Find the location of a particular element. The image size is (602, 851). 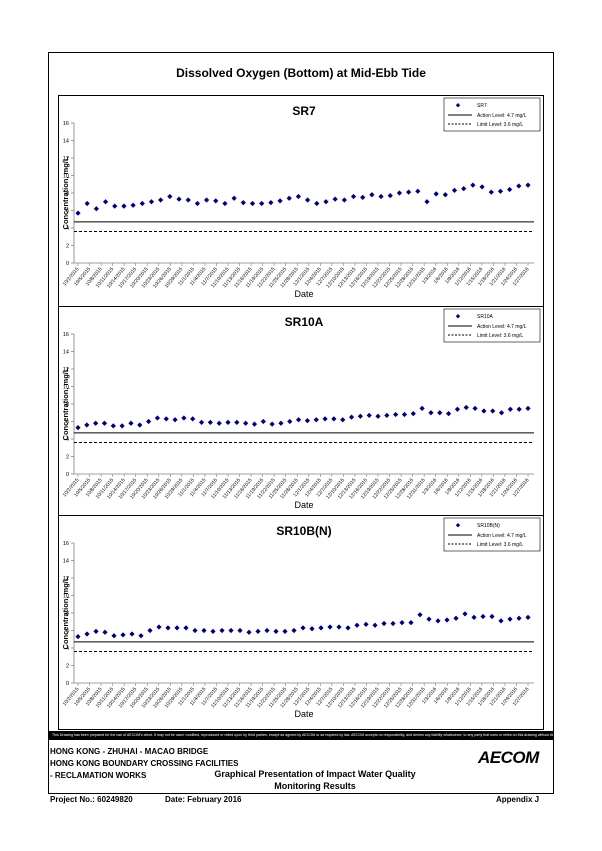

appendix-label: Appendix J is located at coordinates (518, 799).